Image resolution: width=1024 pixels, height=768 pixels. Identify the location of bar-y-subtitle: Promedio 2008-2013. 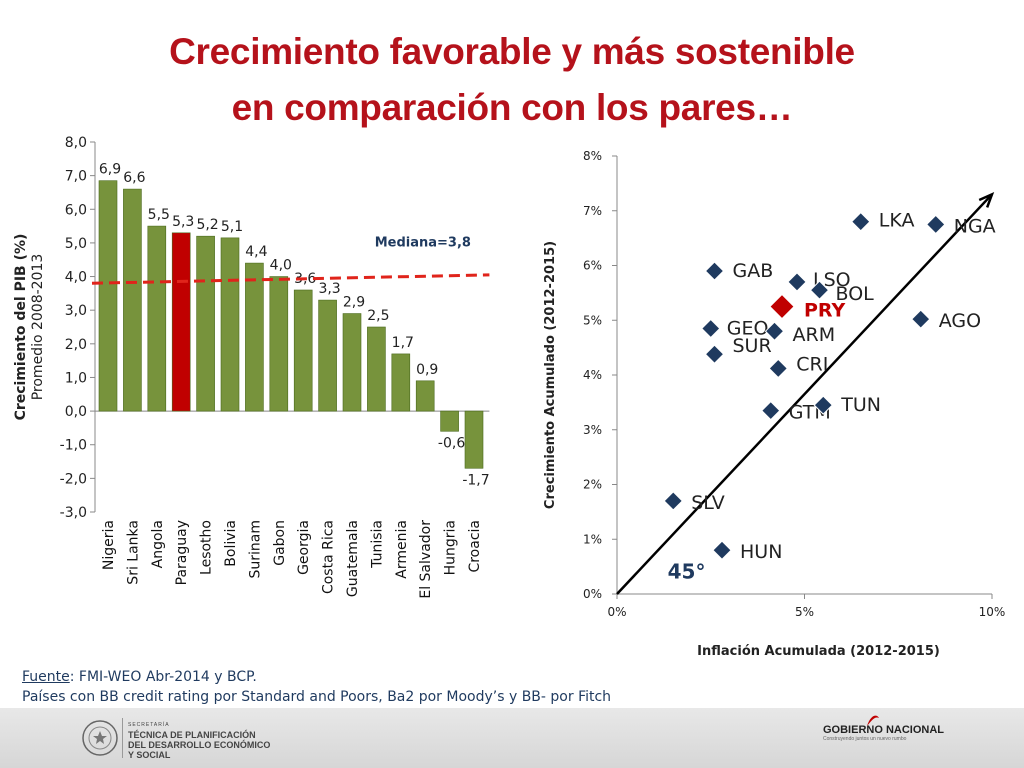
(38, 327).